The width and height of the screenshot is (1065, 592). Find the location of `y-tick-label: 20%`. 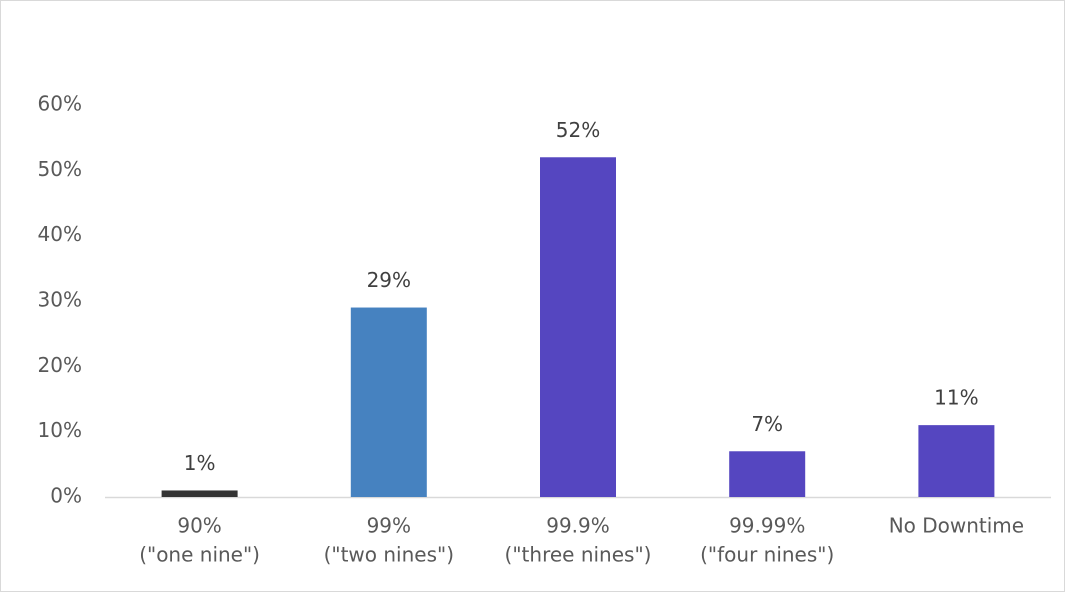

y-tick-label: 20% is located at coordinates (60, 365).